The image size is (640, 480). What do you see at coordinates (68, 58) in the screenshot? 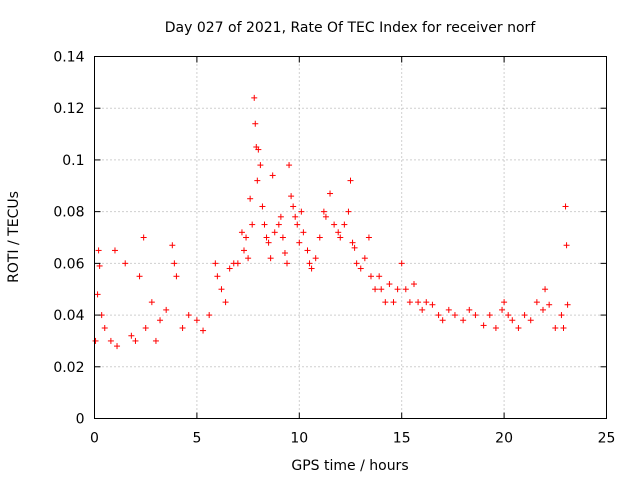
I see `y-tick-label: 0.14` at bounding box center [68, 58].